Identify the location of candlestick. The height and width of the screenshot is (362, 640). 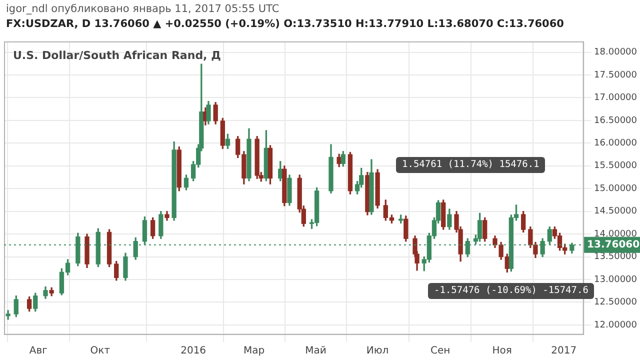
(8, 315).